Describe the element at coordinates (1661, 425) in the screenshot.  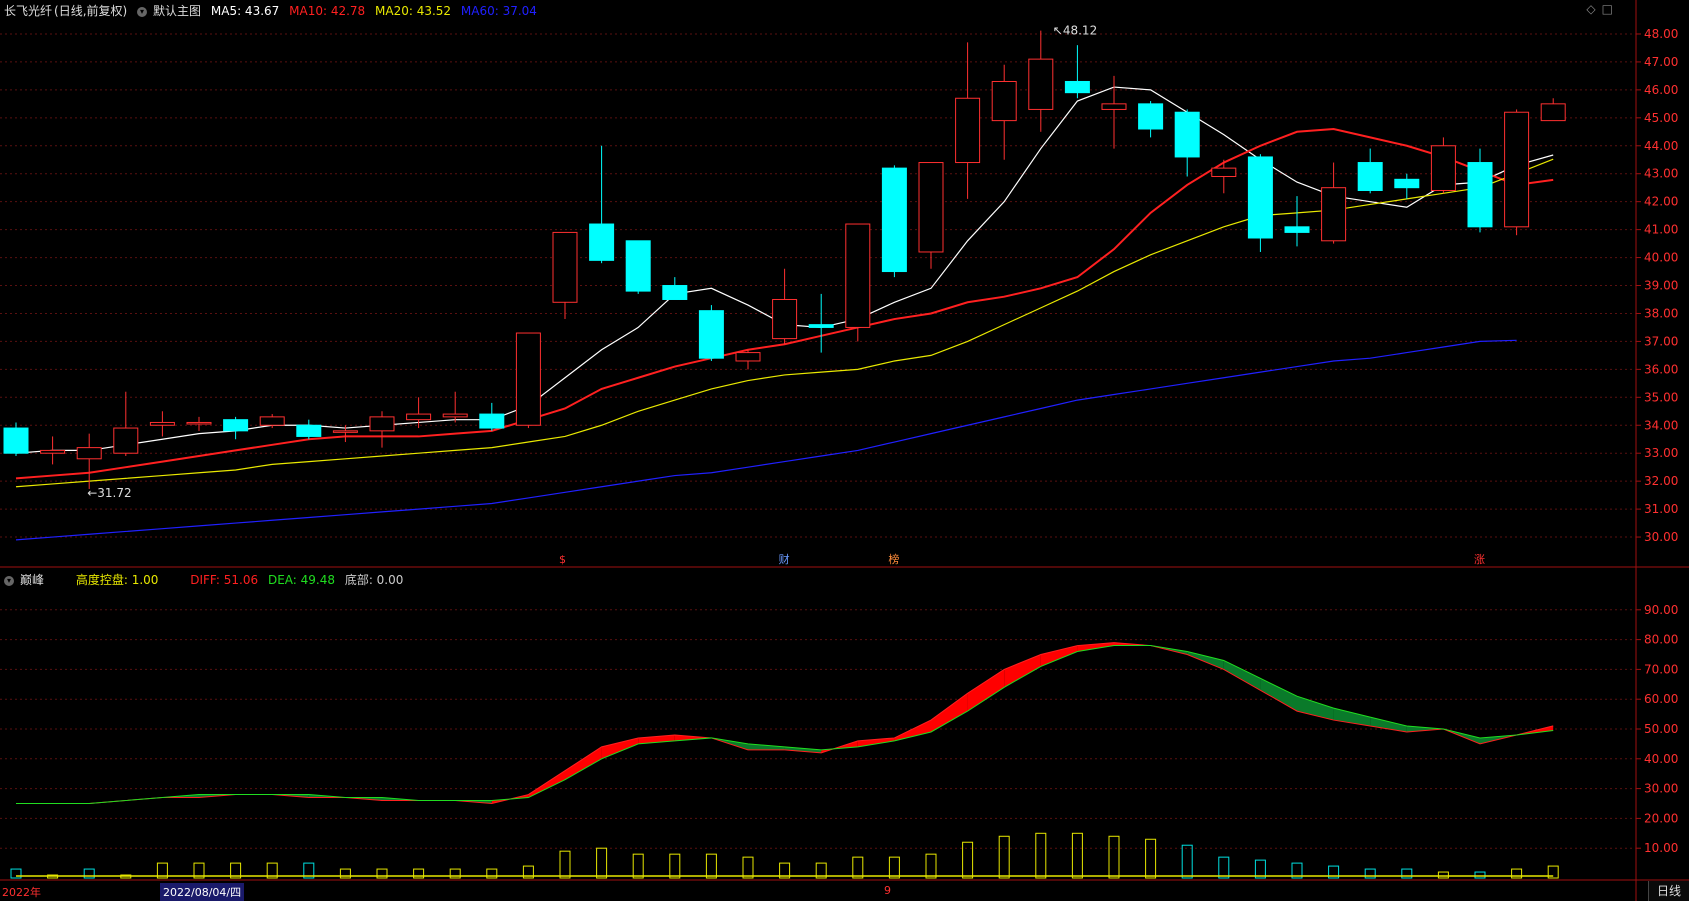
I see `price-tick-label: 34.00` at that location.